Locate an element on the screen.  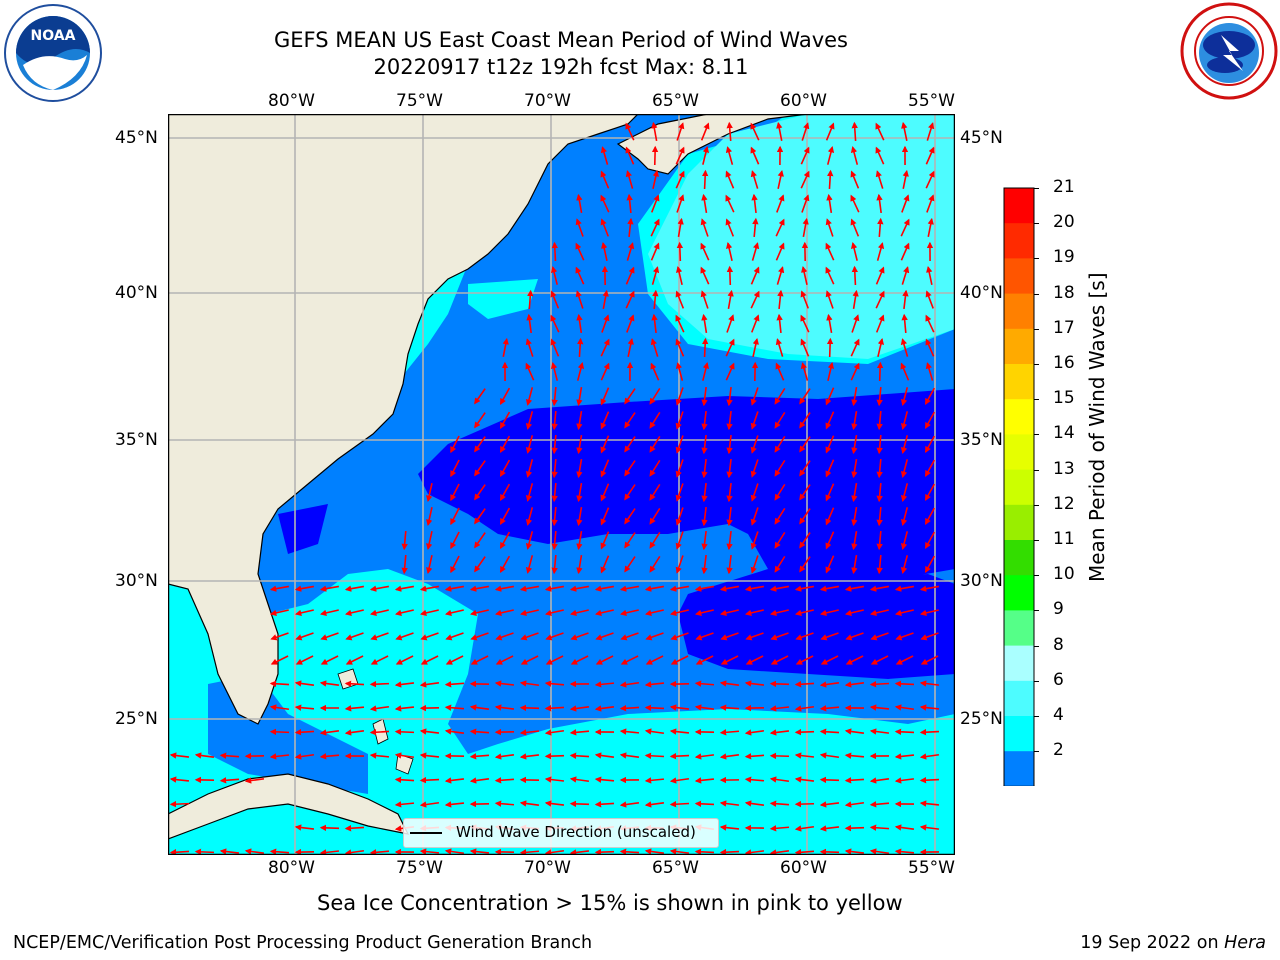
colorbar-outline is located at coordinates (1019, 486).